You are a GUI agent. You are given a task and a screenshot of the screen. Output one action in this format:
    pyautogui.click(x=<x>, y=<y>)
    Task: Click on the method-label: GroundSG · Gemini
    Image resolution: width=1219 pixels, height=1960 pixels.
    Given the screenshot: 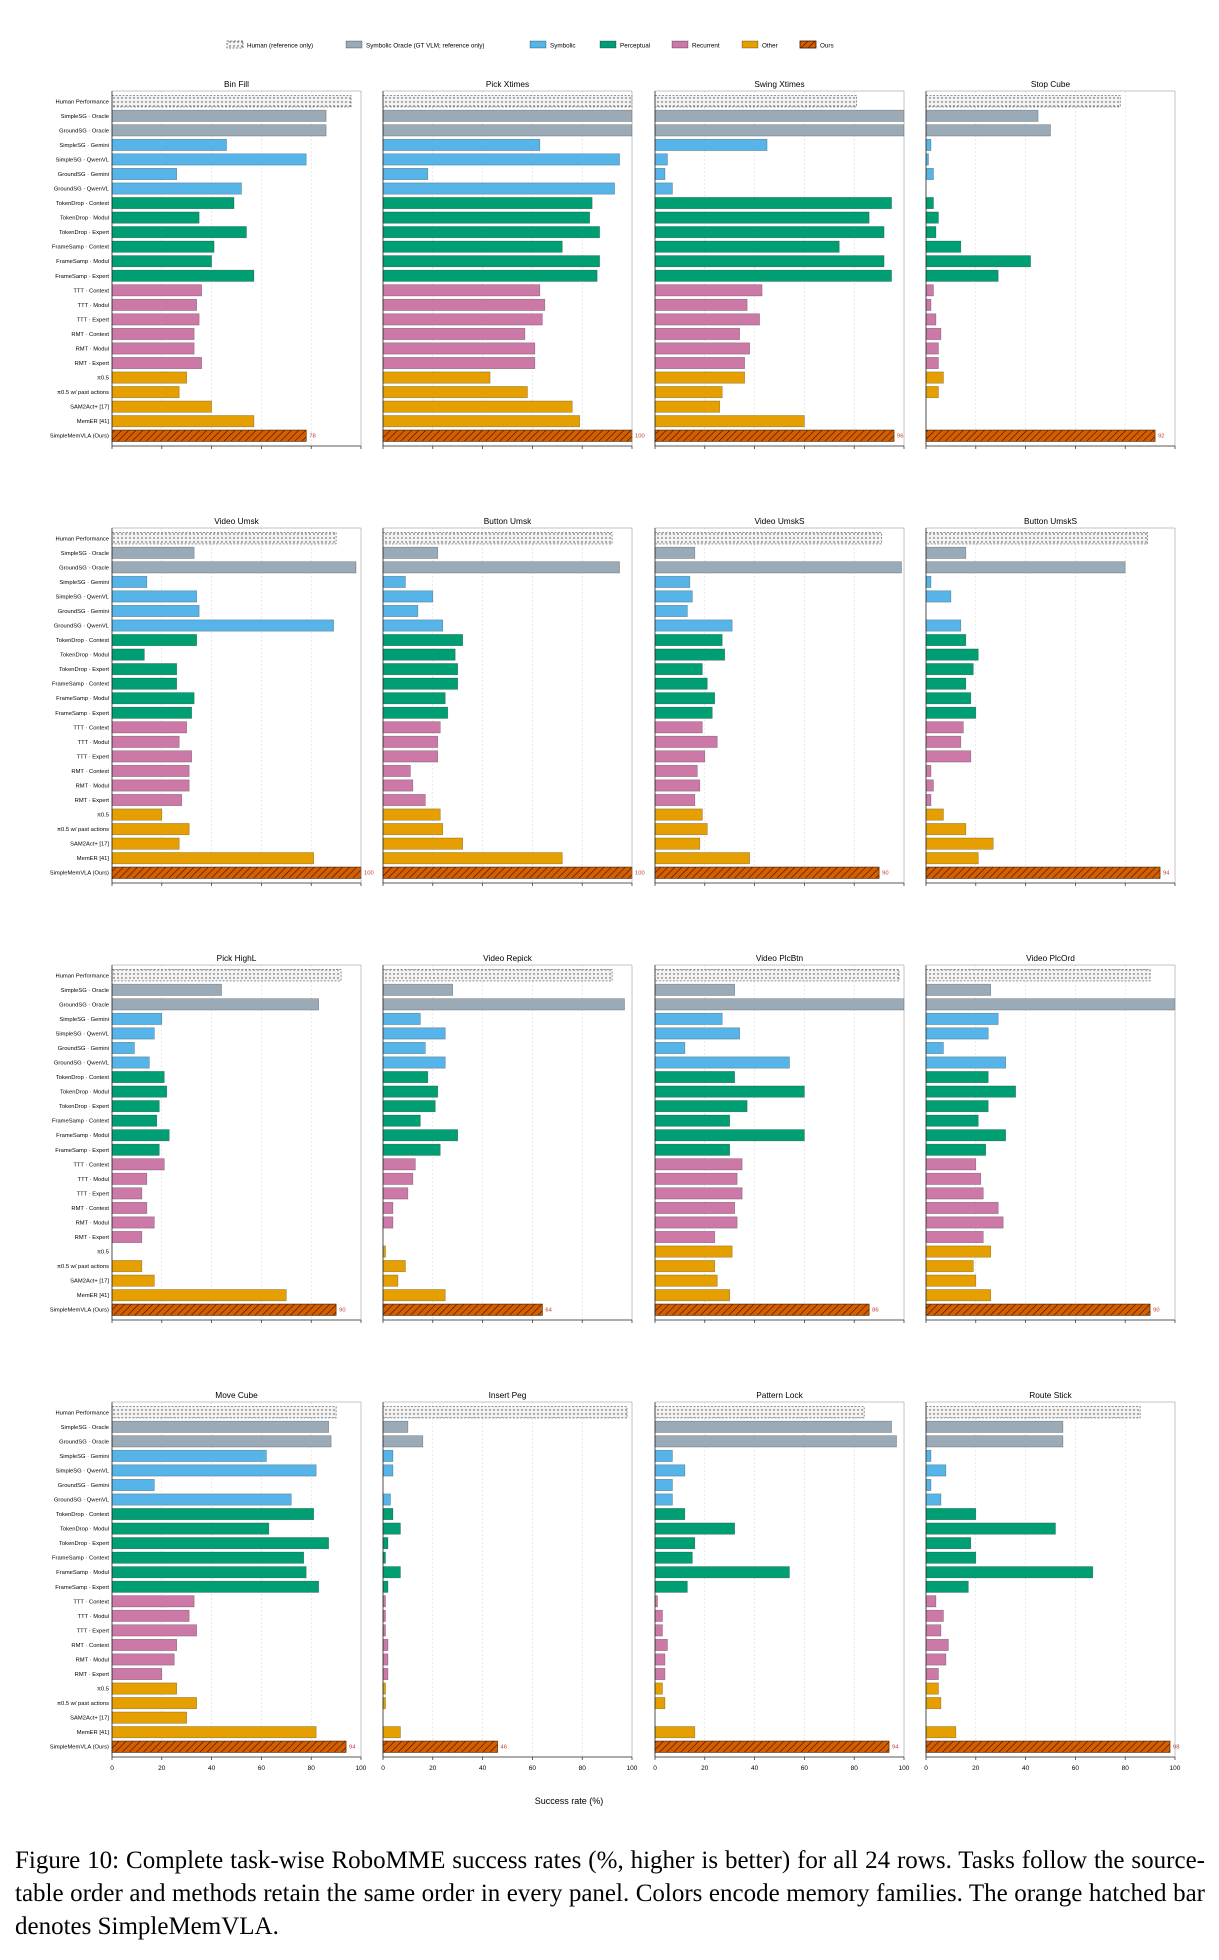 What is the action you would take?
    pyautogui.click(x=83, y=612)
    